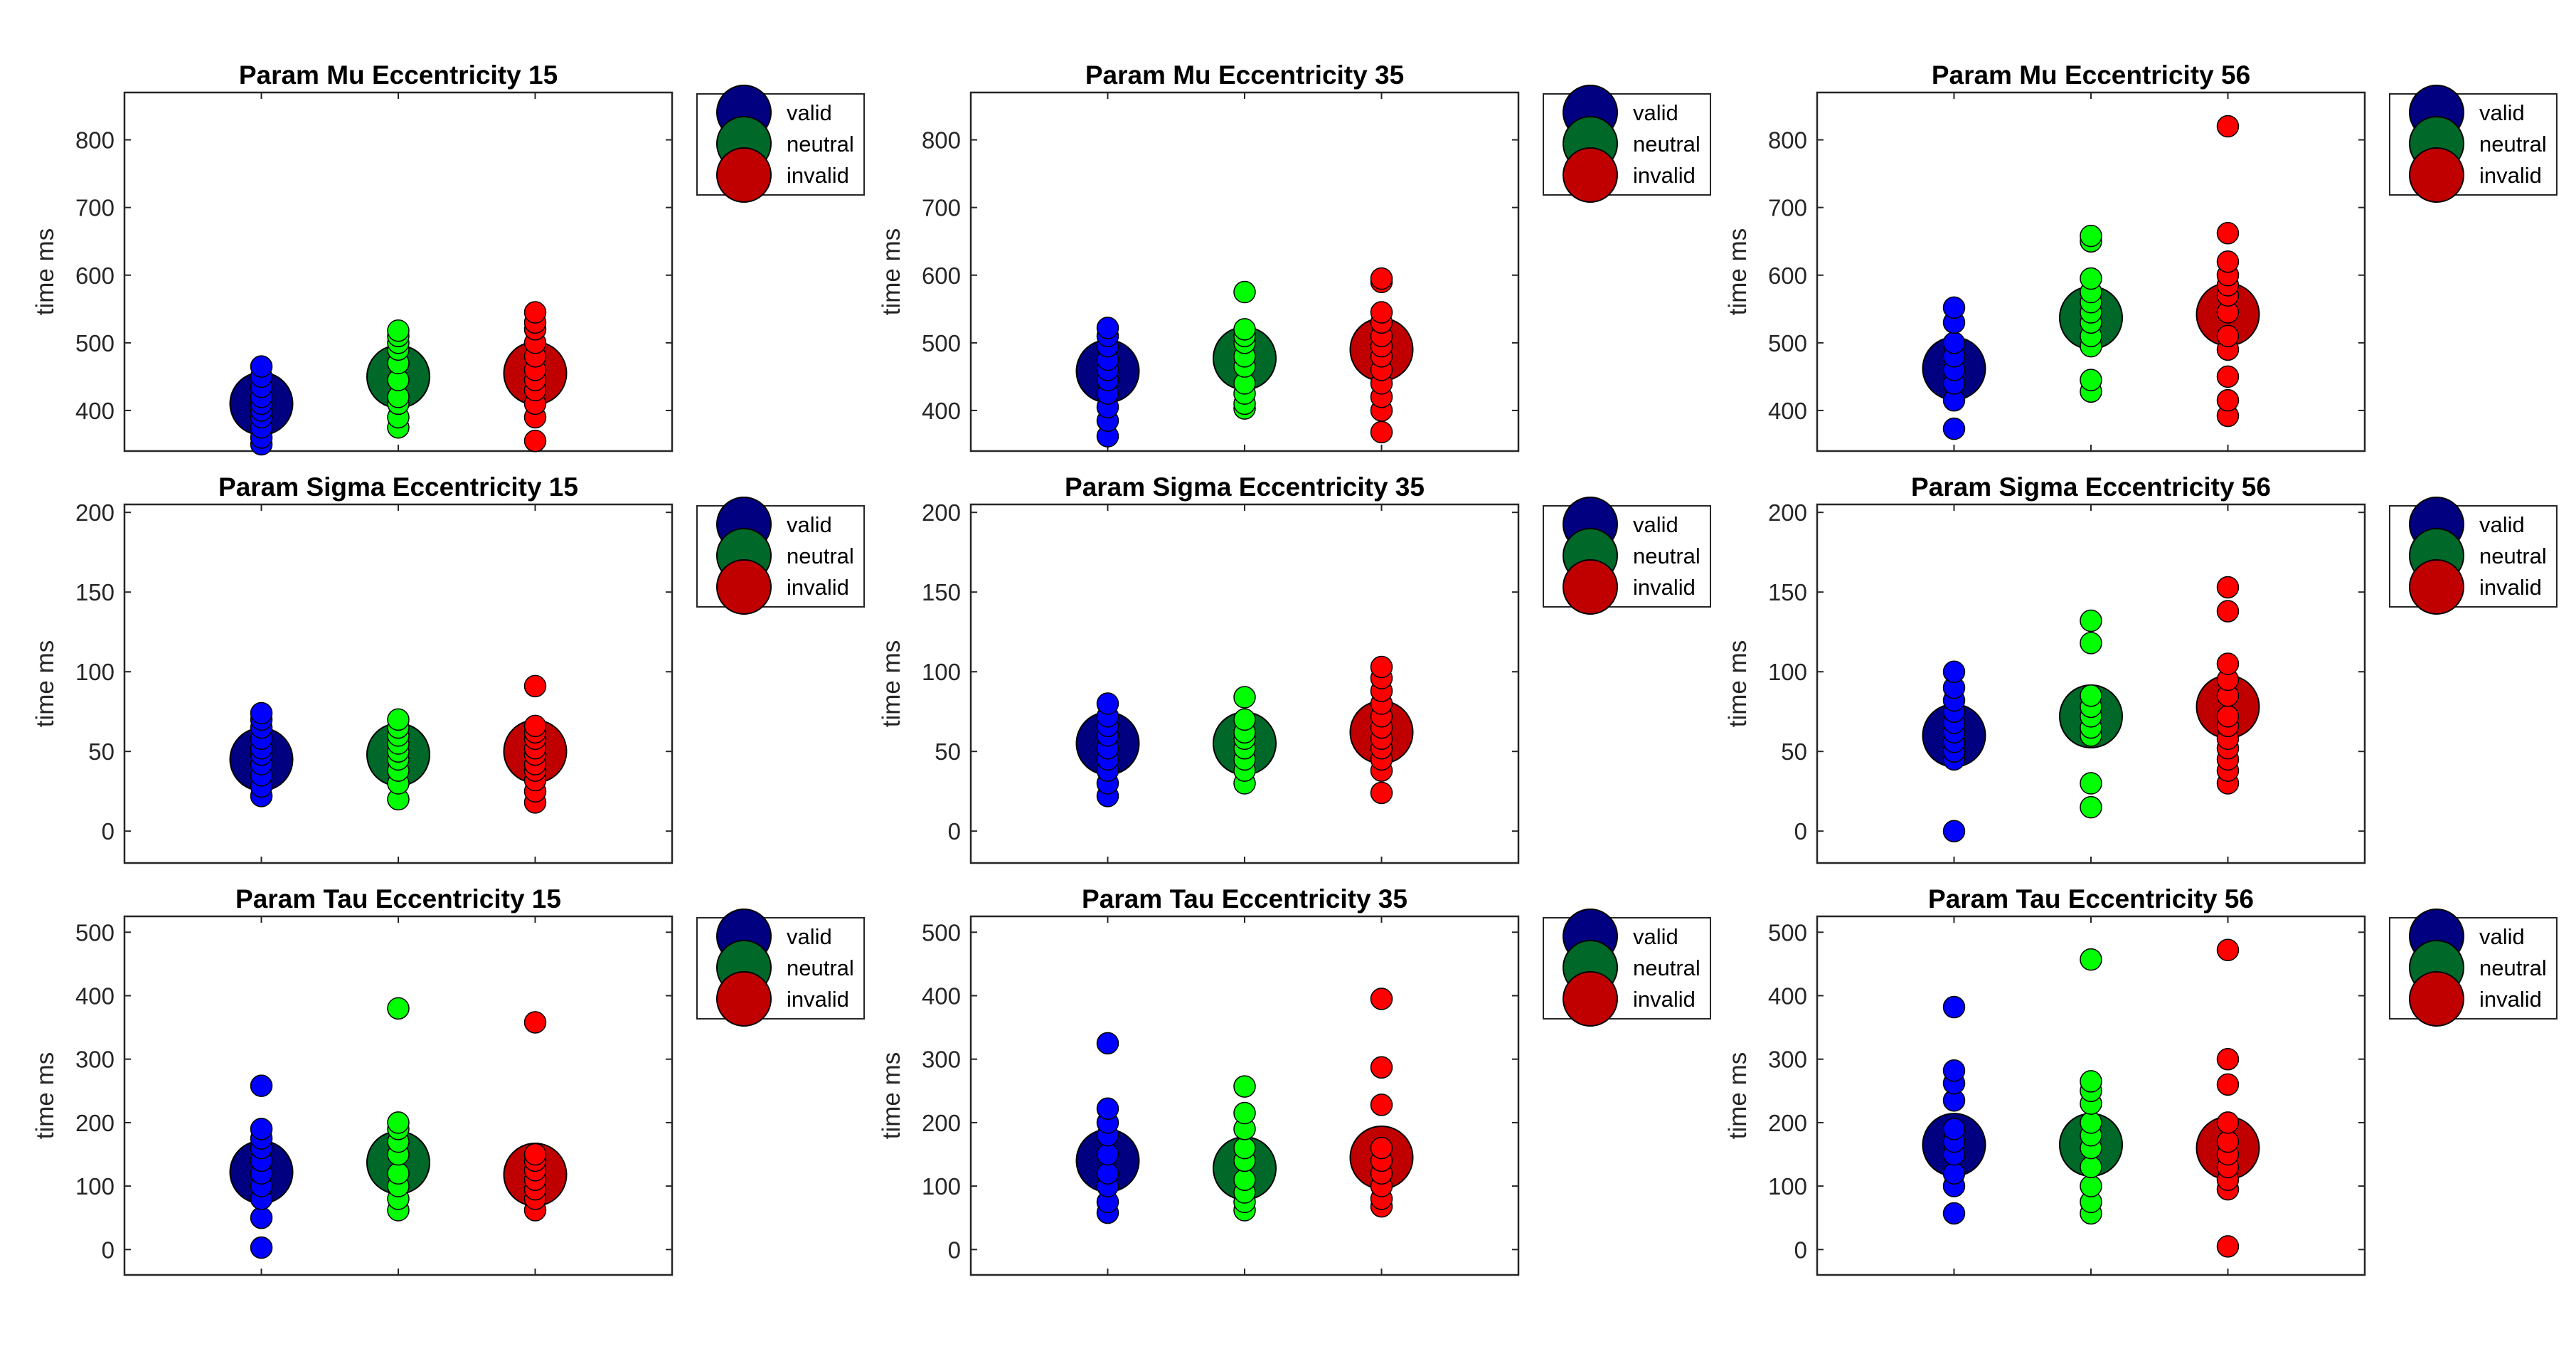 The image size is (2576, 1366). I want to click on y-tick-label: 150, so click(941, 592).